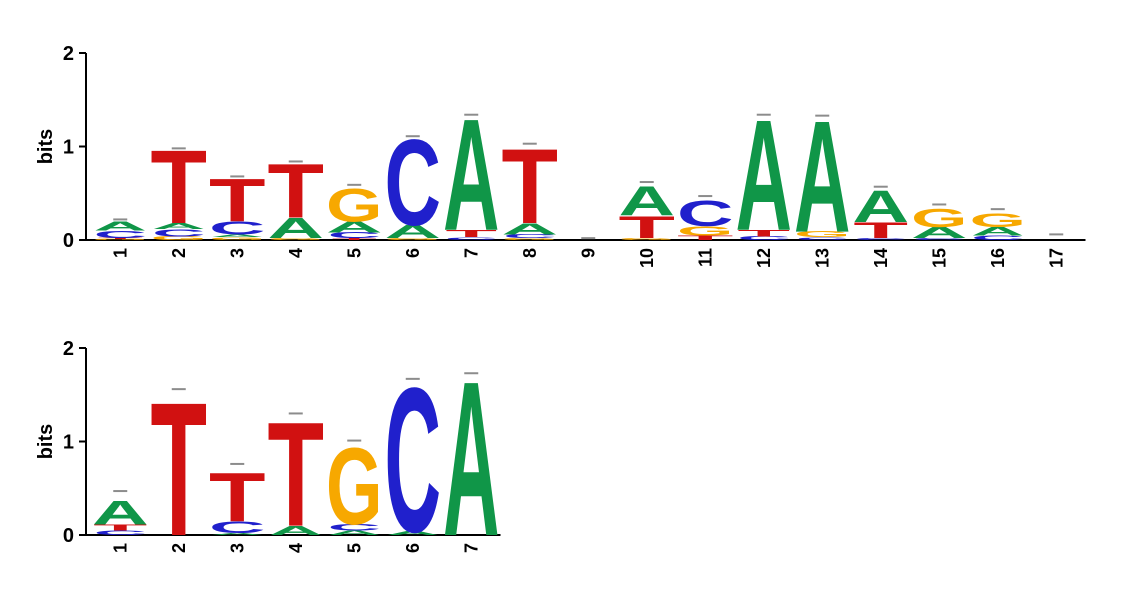  What do you see at coordinates (647, 258) in the screenshot?
I see `position-label: 10` at bounding box center [647, 258].